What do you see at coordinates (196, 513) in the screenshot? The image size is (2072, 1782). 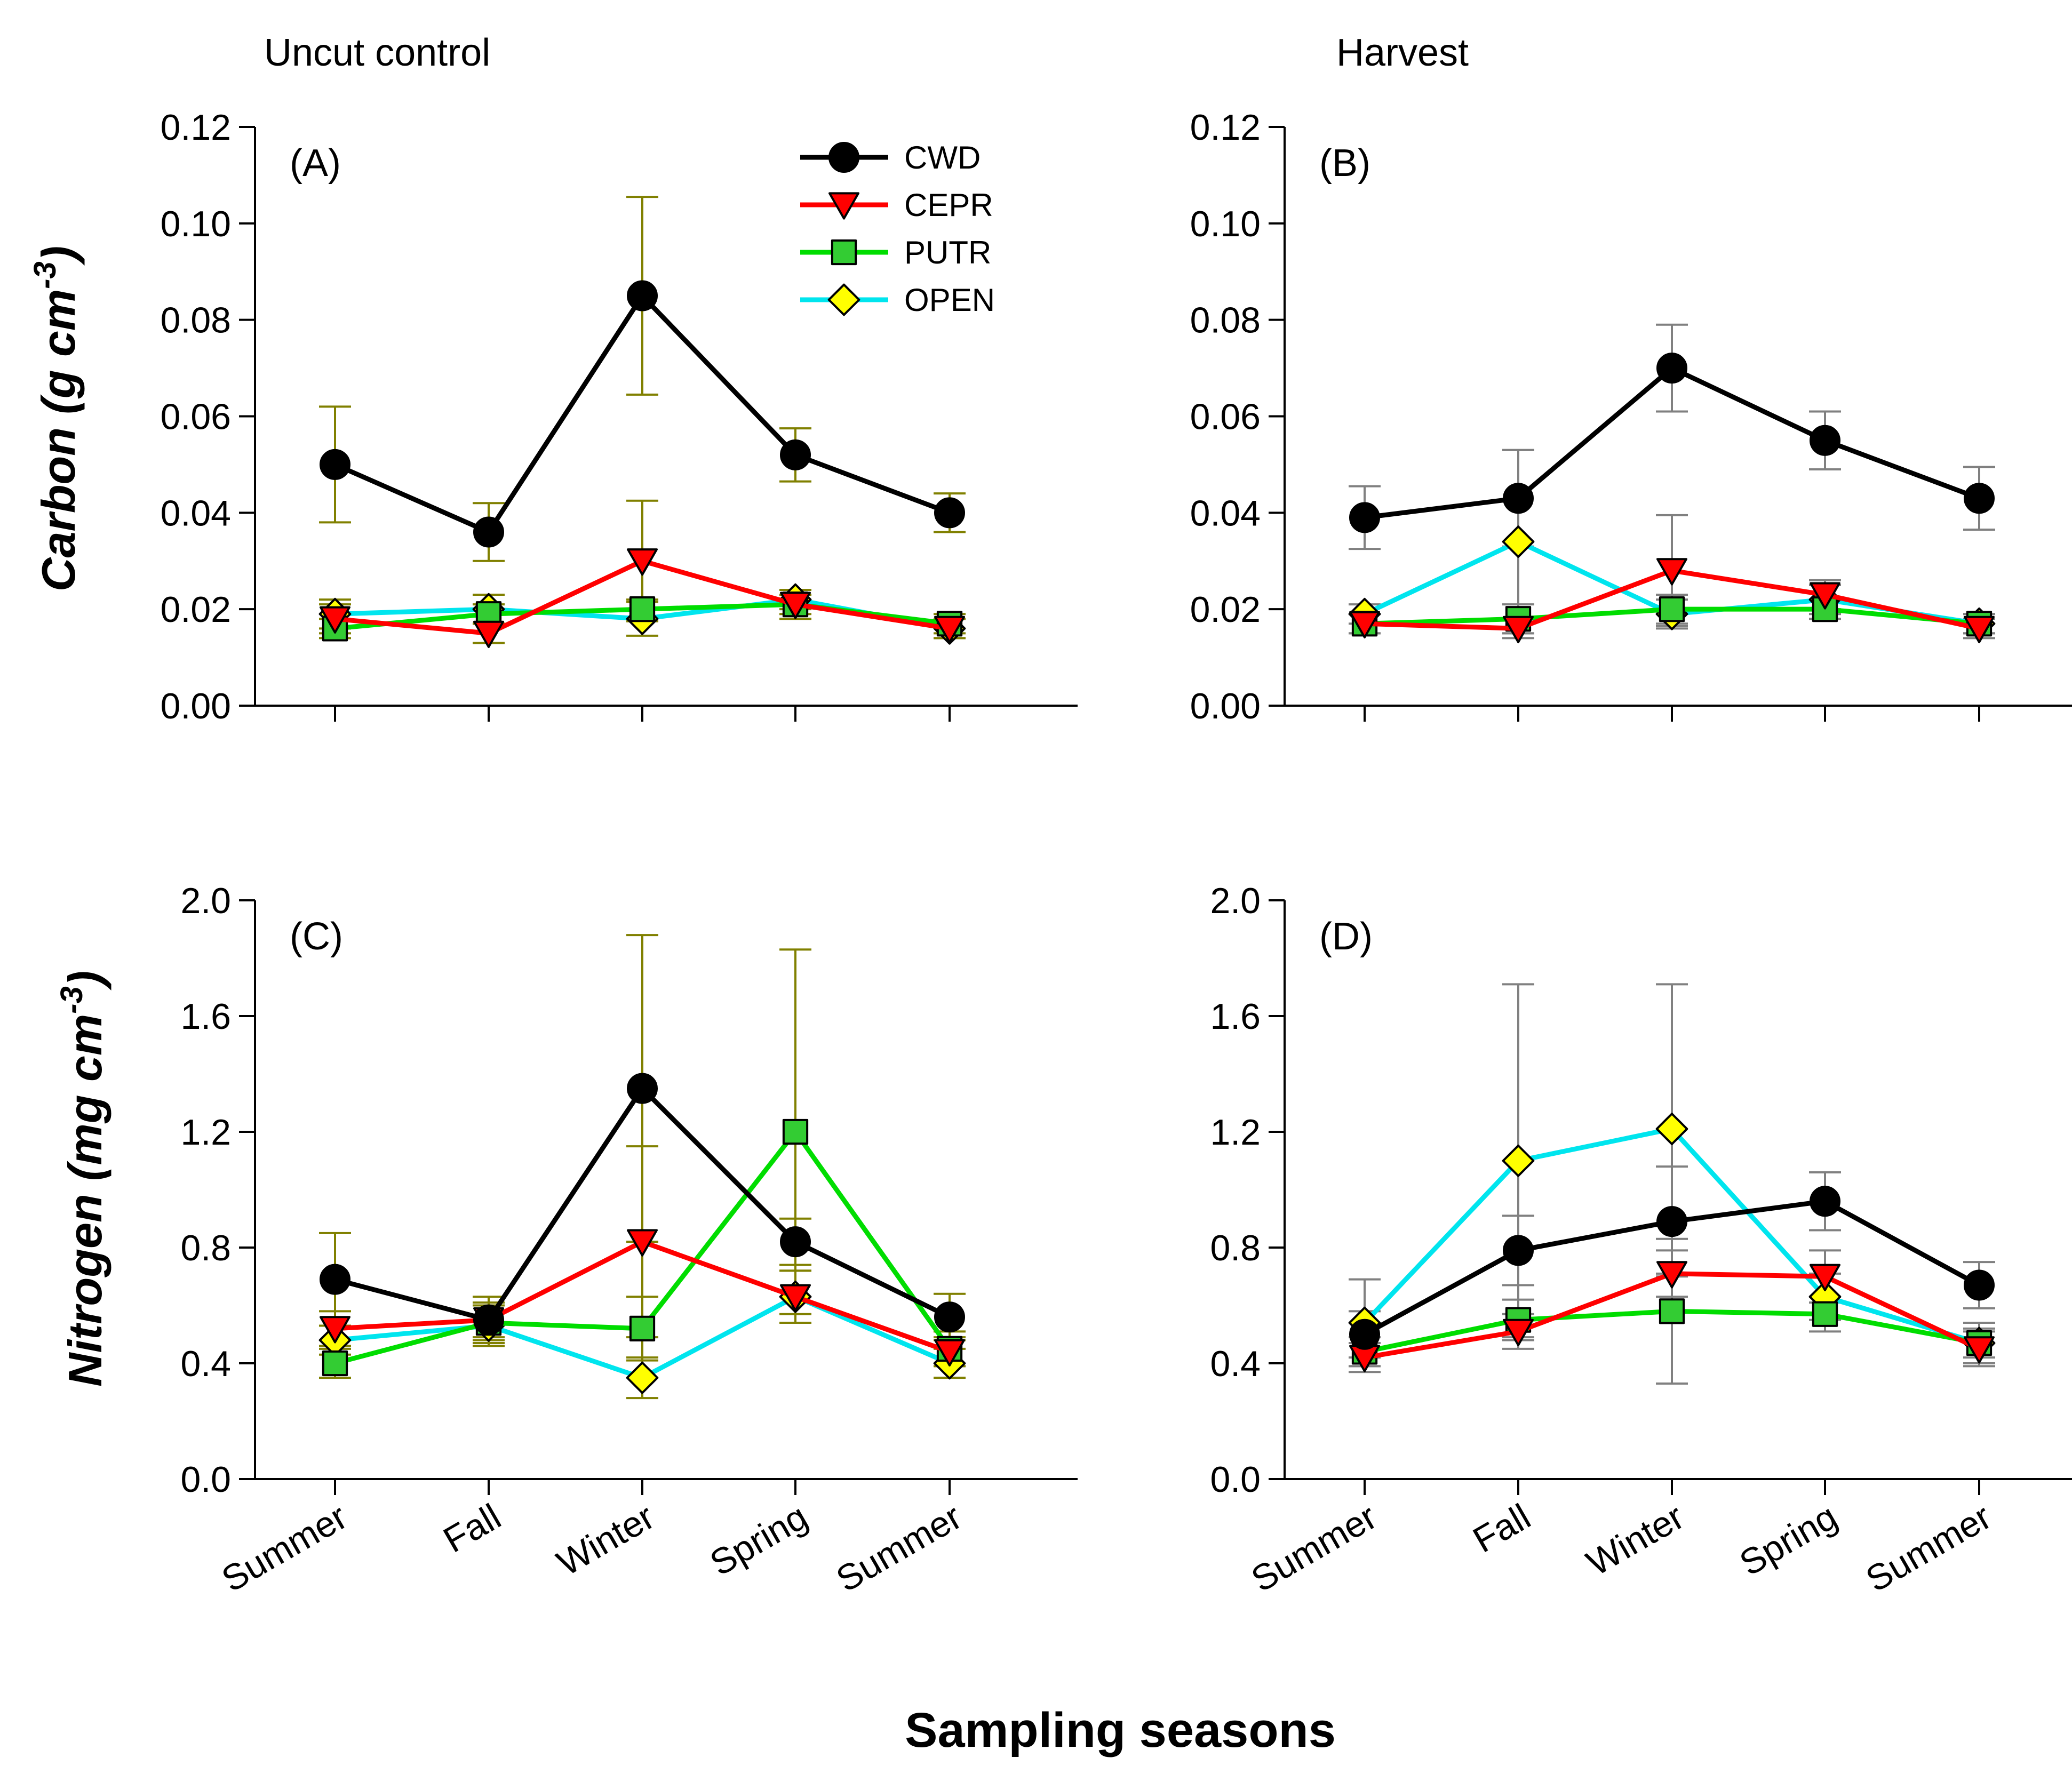 I see `y-tick-label: 0.04` at bounding box center [196, 513].